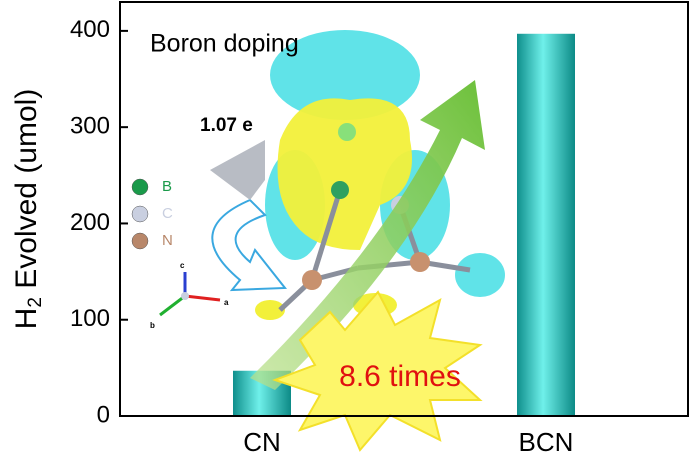  Describe the element at coordinates (226, 125) in the screenshot. I see `annotation: 1.07 e` at that location.